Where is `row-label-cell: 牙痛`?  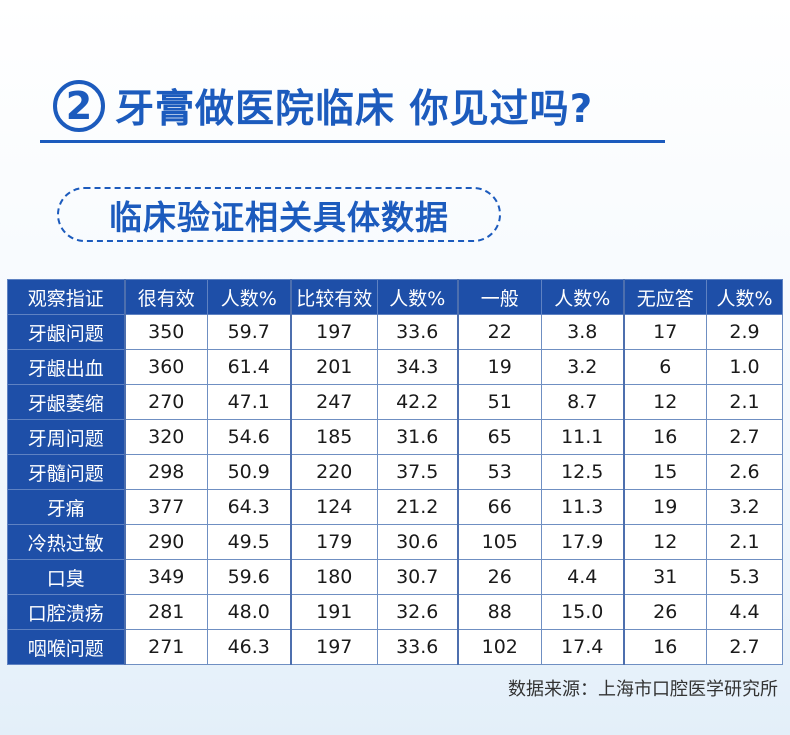 row-label-cell: 牙痛 is located at coordinates (66, 507).